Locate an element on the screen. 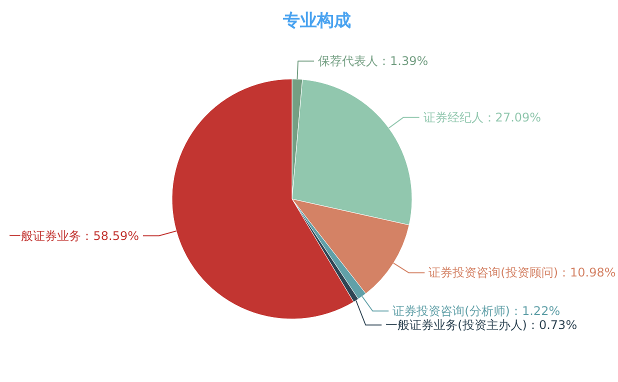 The width and height of the screenshot is (618, 382). slice-label: 证券经纪人：27.09% is located at coordinates (482, 117).